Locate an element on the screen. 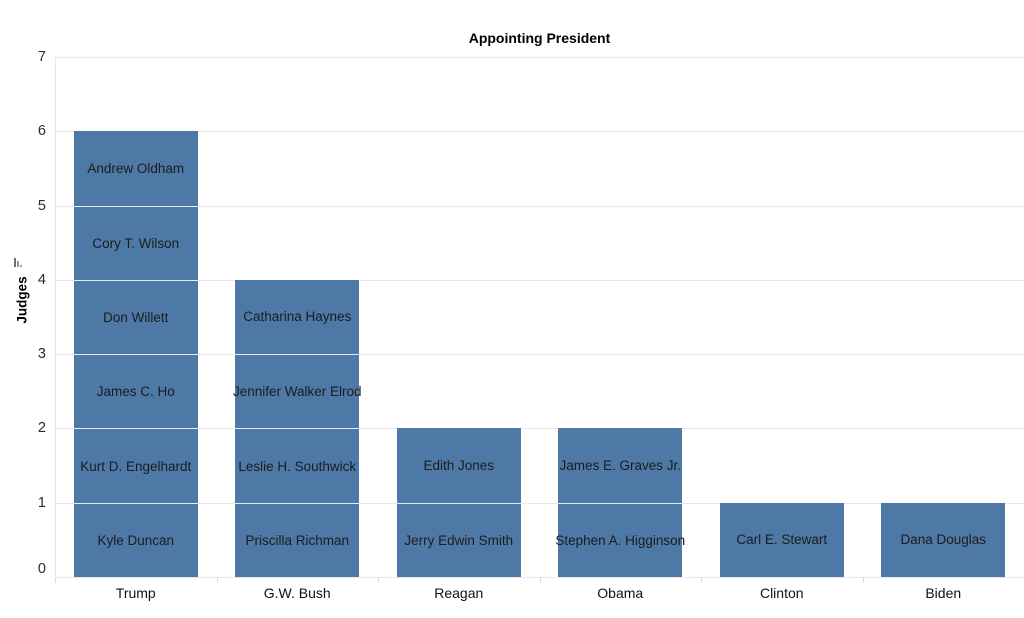  segment-label: Andrew Oldham is located at coordinates (136, 168).